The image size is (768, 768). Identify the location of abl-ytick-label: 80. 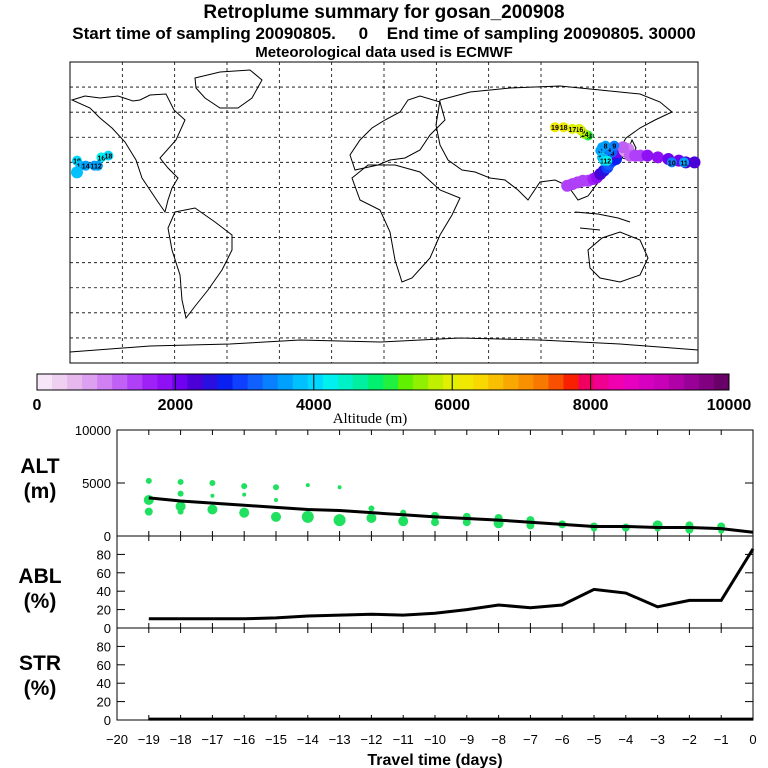
(104, 554).